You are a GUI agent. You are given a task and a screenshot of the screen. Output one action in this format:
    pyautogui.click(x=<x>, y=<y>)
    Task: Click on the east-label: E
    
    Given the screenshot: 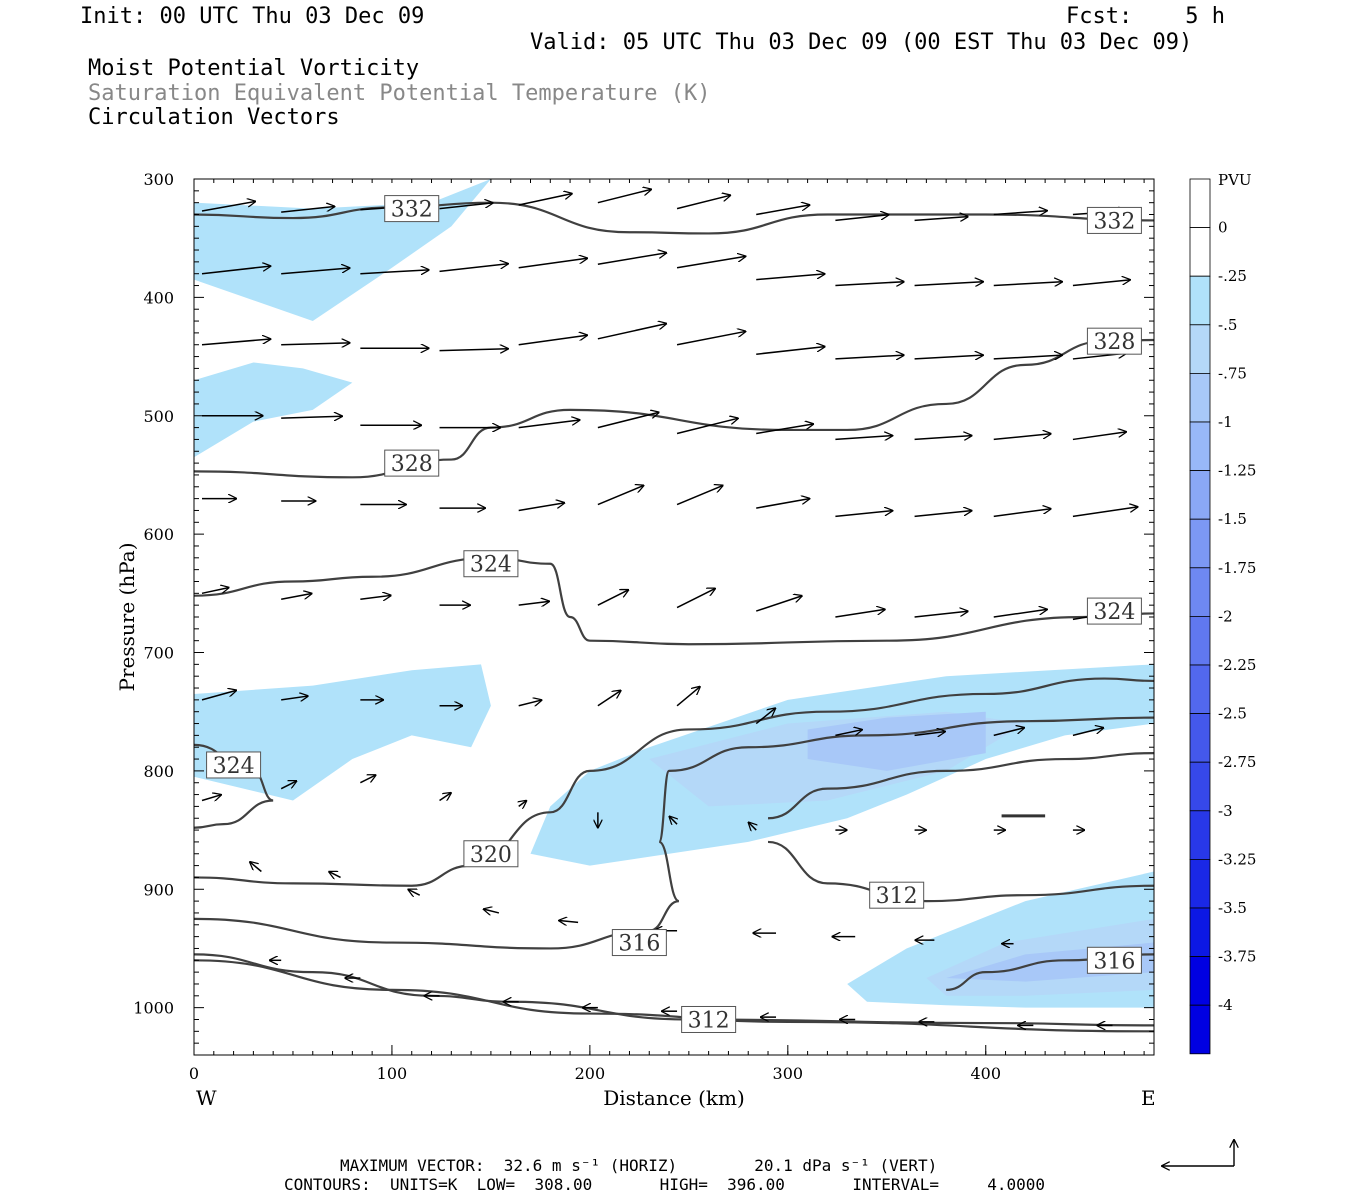 What is the action you would take?
    pyautogui.click(x=1148, y=1098)
    